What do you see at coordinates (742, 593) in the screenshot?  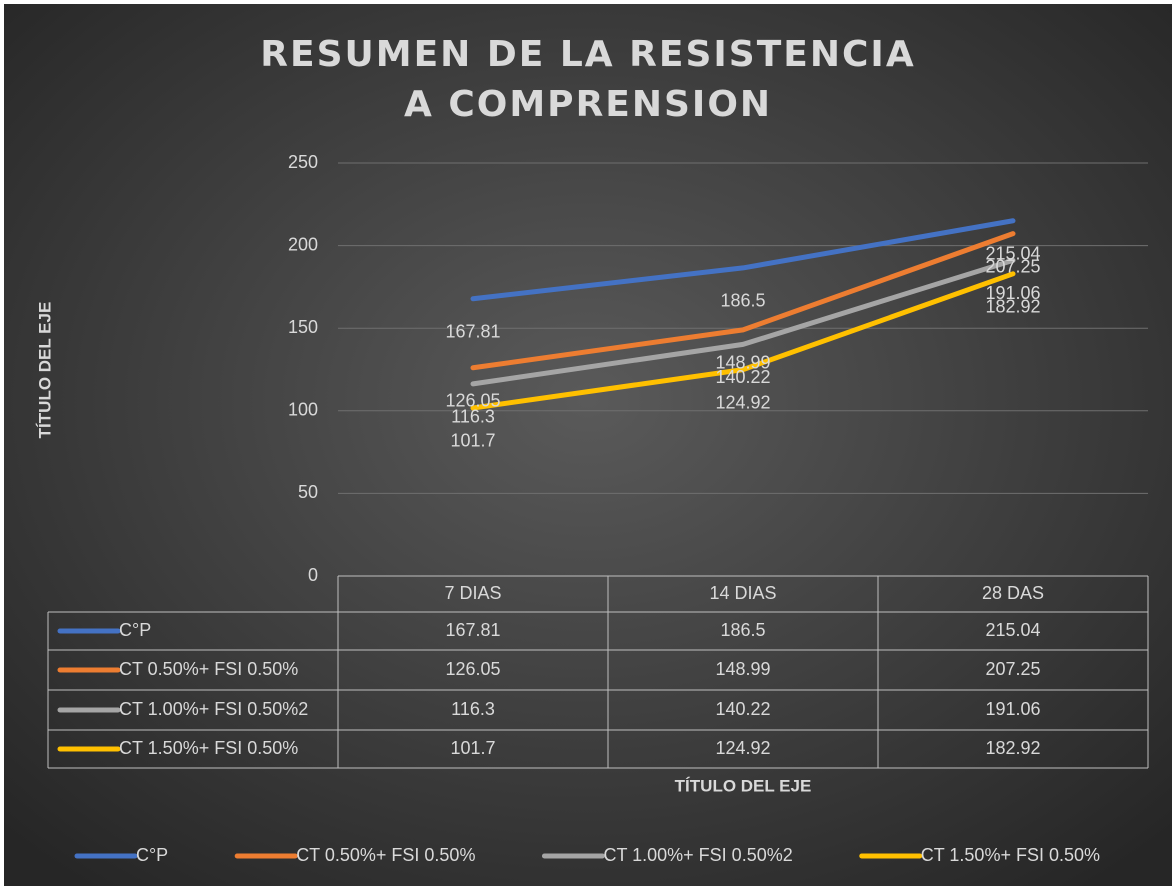 I see `table-header: 14 DIAS` at bounding box center [742, 593].